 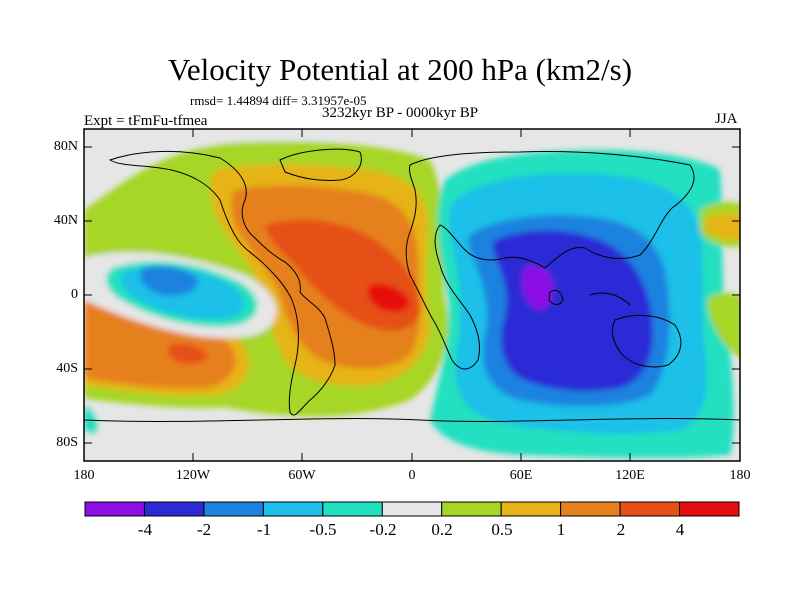 What do you see at coordinates (383, 529) in the screenshot?
I see `colorbar-label: -0.2` at bounding box center [383, 529].